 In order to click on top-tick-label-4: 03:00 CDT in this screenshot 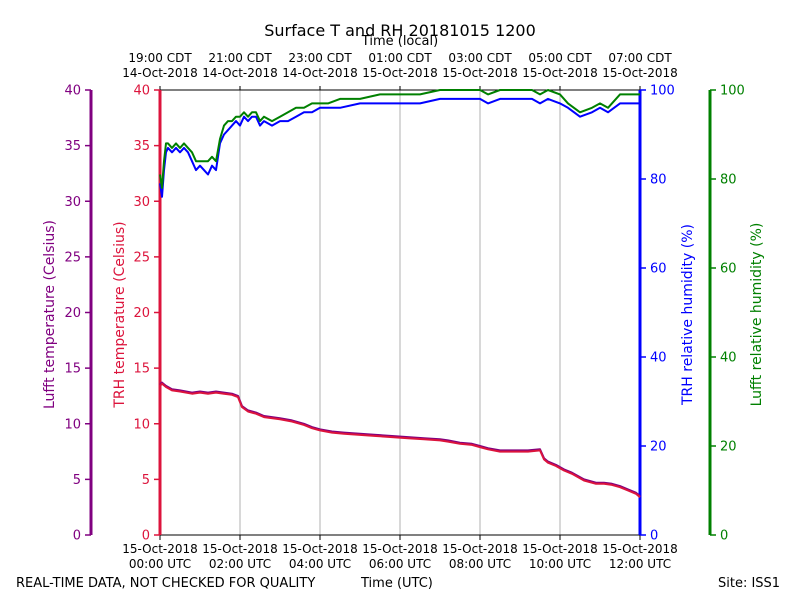, I will do `click(480, 58)`.